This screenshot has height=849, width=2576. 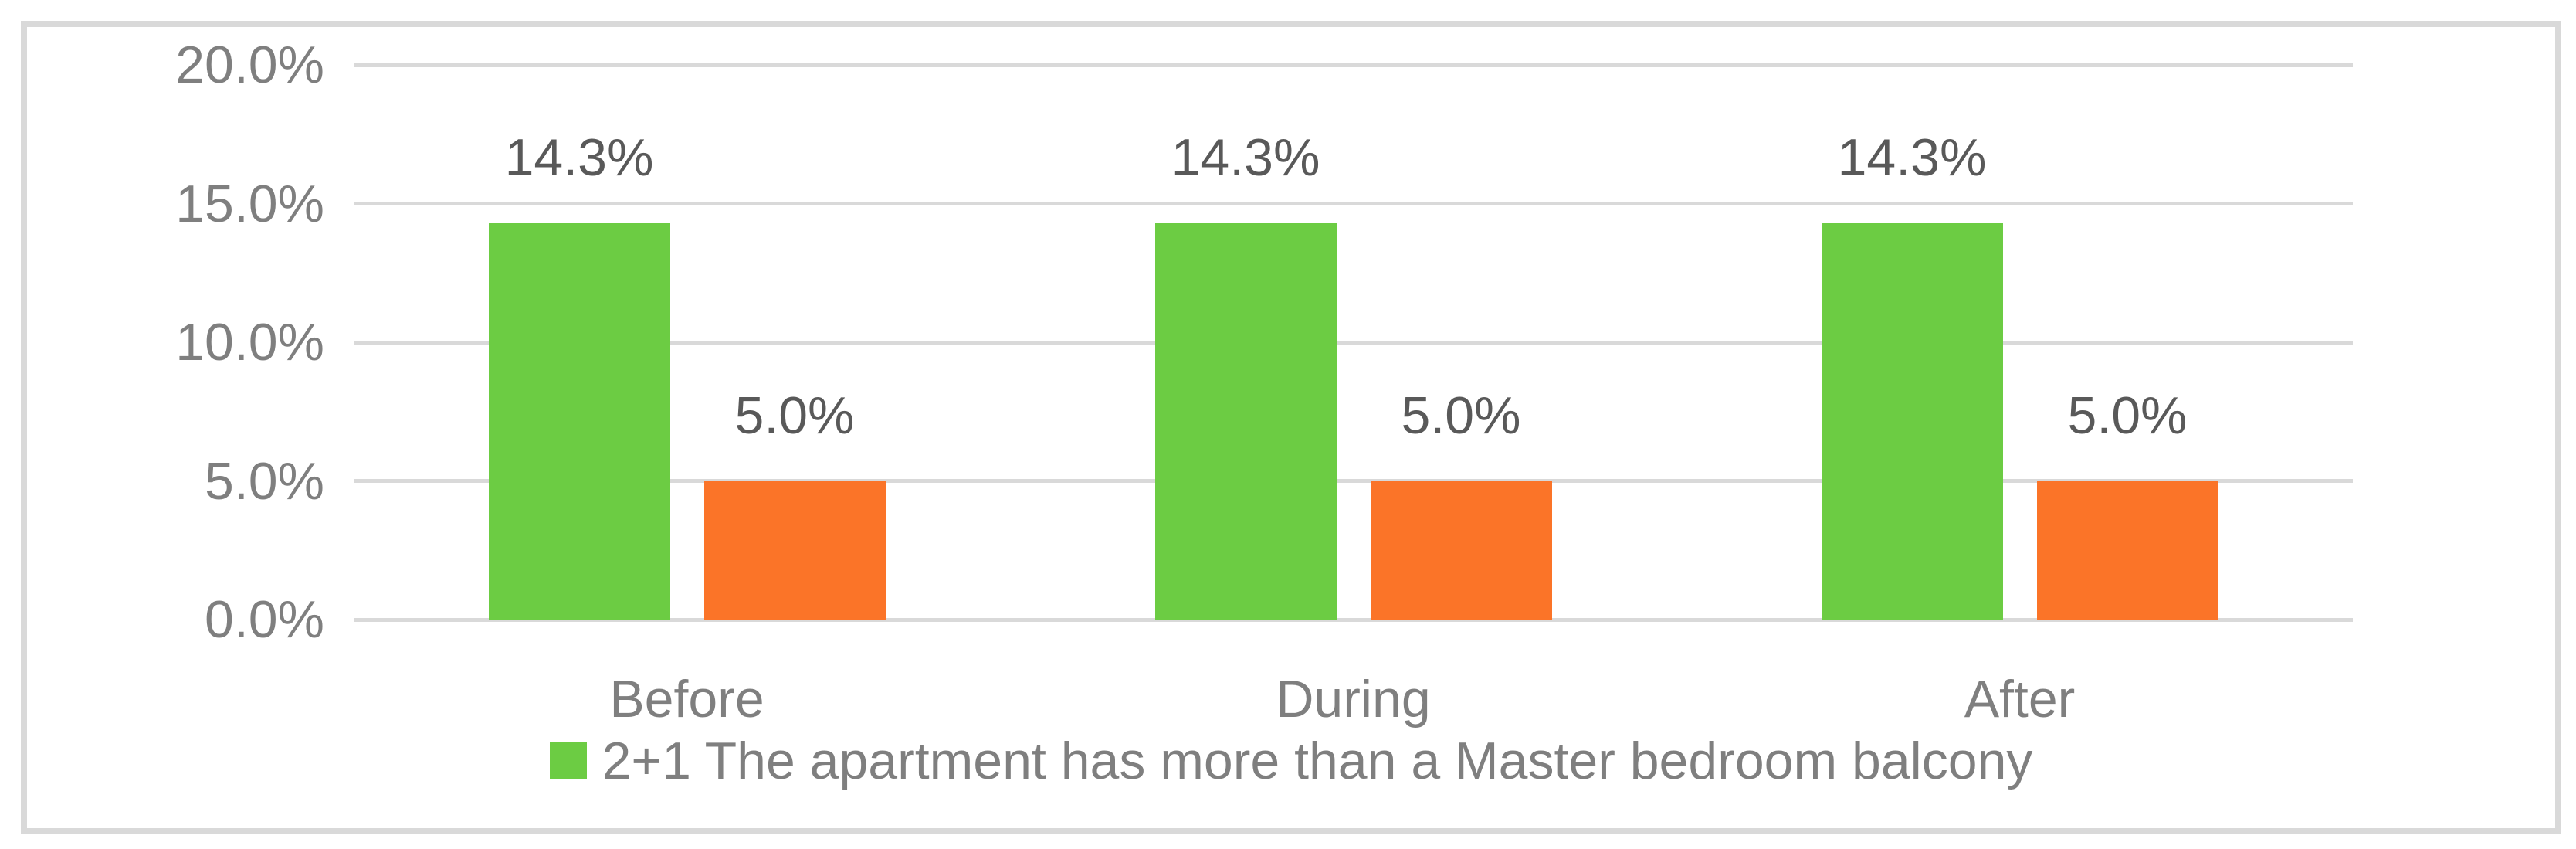 What do you see at coordinates (2020, 699) in the screenshot?
I see `x-axis-category-label-after: After` at bounding box center [2020, 699].